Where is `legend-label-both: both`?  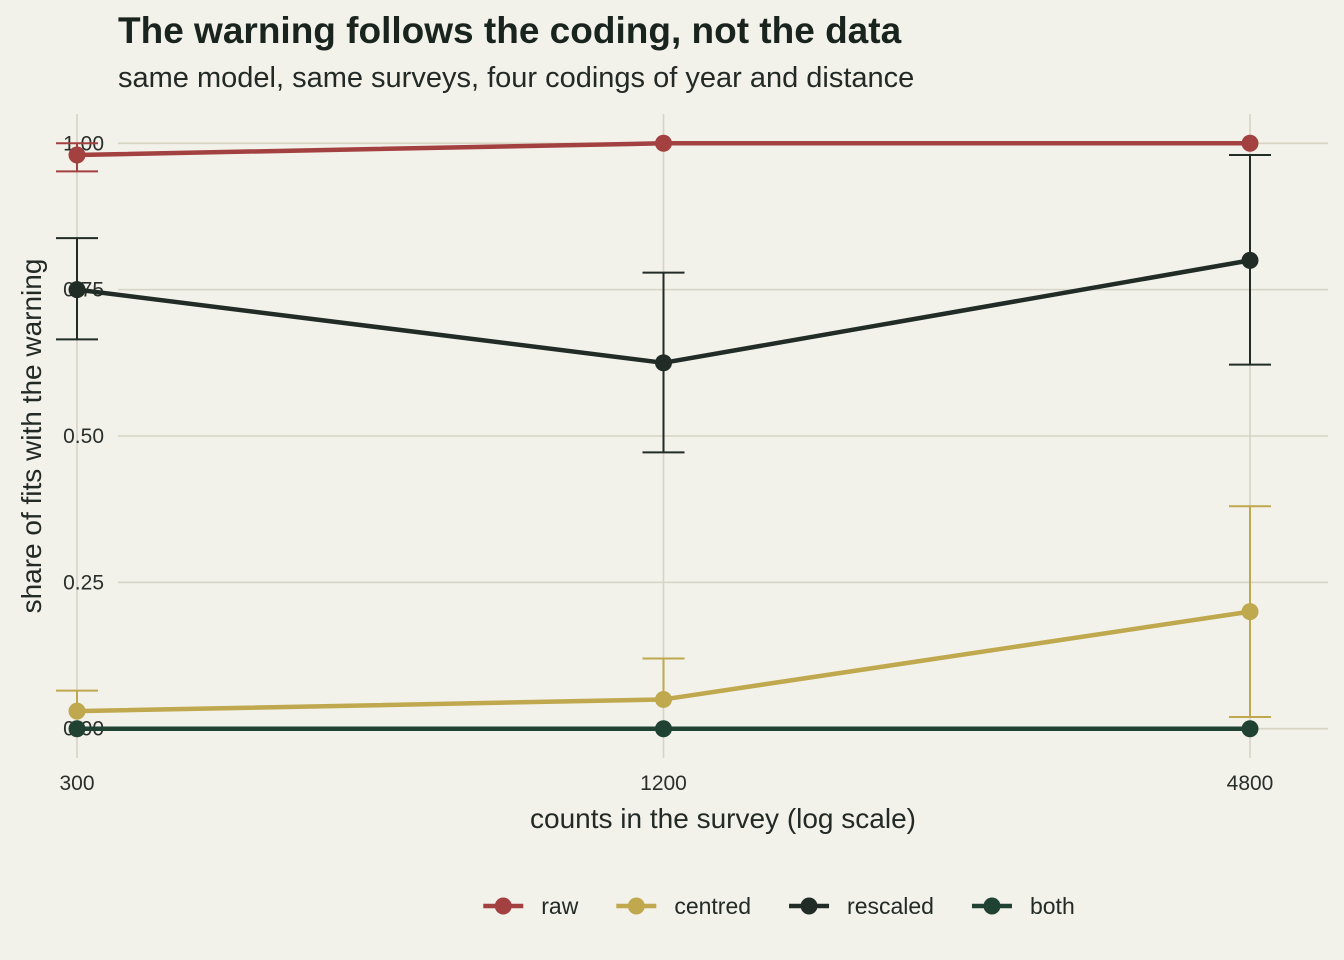 legend-label-both: both is located at coordinates (1052, 906).